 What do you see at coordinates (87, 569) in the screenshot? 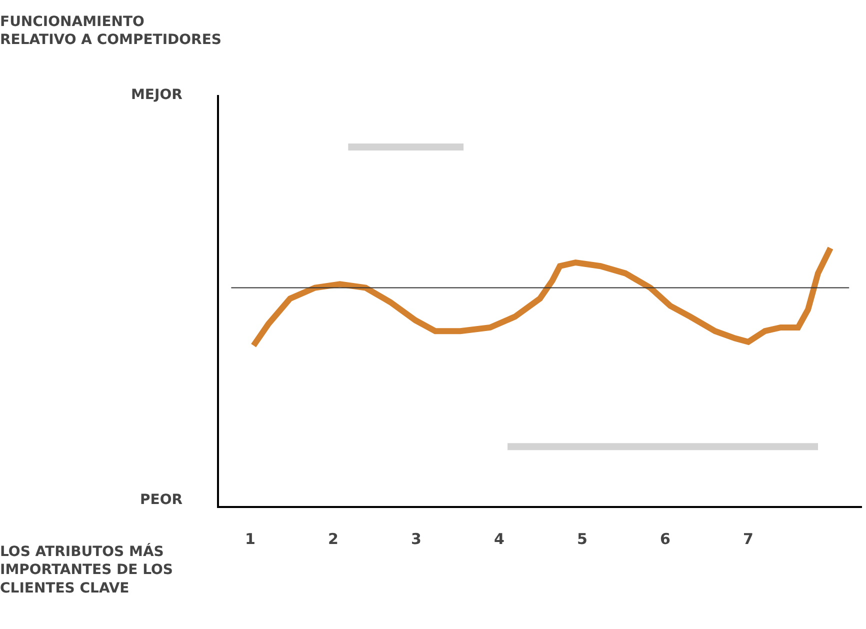
I see `x-axis-title: LOS ATRIBUTOS MÁS IMPORTANTES DE LOS CLIENTES CLAVE` at bounding box center [87, 569].